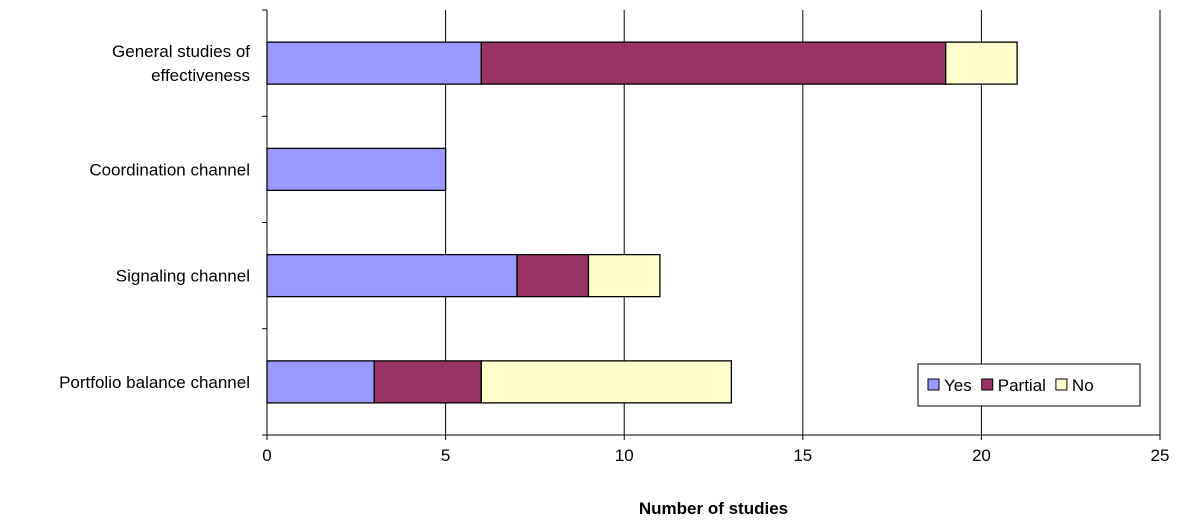  I want to click on category-label: General studies of, so click(181, 51).